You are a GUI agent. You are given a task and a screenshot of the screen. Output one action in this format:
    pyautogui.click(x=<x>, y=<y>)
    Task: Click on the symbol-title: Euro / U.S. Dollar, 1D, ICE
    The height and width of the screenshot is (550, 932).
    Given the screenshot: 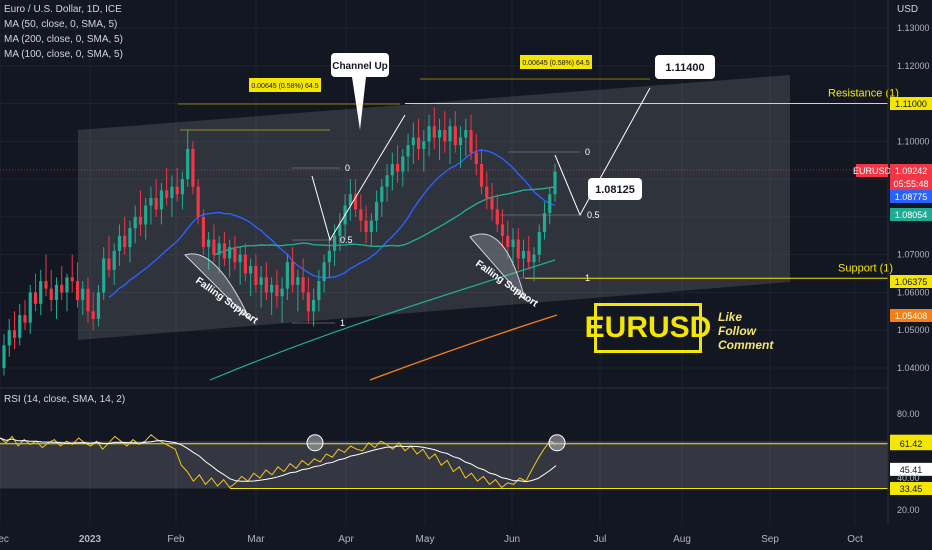 What is the action you would take?
    pyautogui.click(x=63, y=9)
    